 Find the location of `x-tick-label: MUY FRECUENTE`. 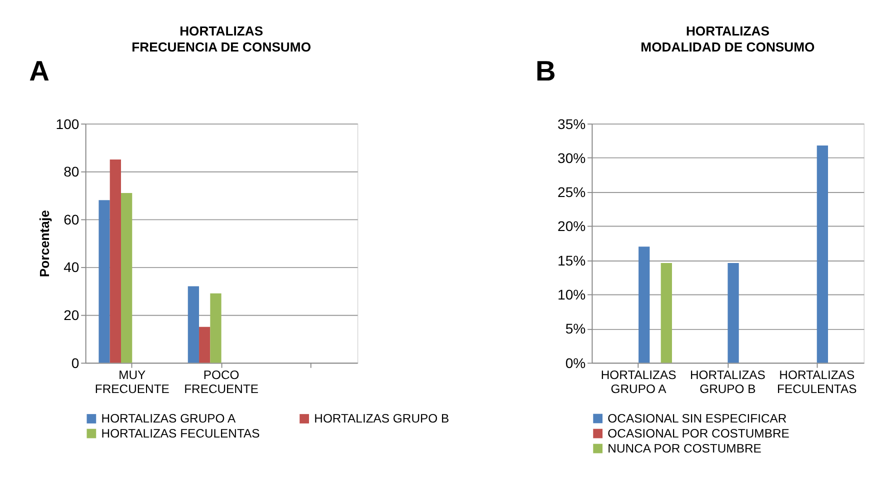

x-tick-label: MUY FRECUENTE is located at coordinates (132, 382).